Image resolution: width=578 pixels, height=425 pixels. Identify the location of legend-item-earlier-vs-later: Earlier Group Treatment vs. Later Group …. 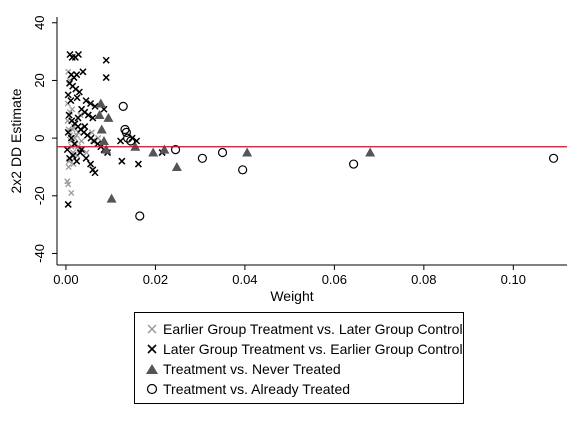
(302, 329).